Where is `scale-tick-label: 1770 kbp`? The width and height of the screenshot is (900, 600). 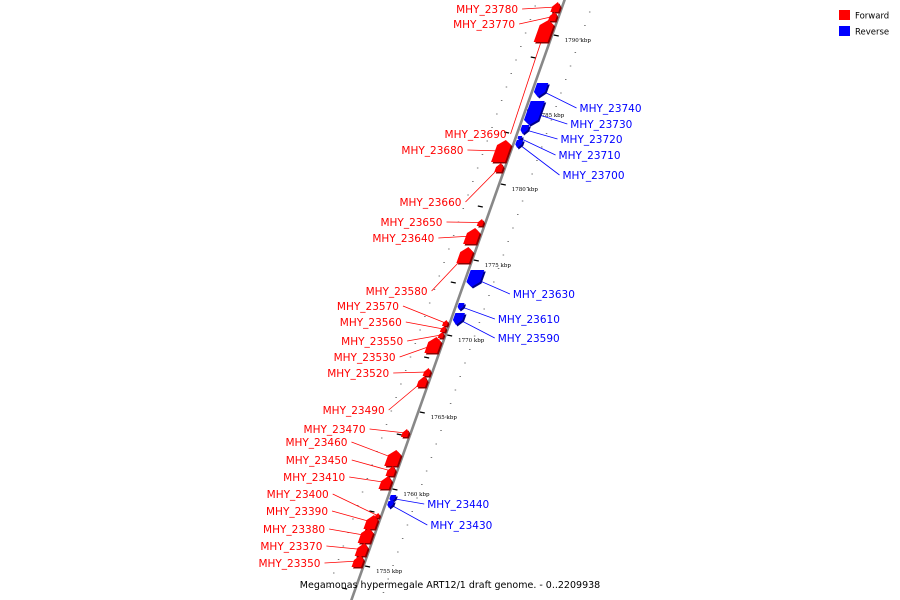
scale-tick-label: 1770 kbp is located at coordinates (471, 341).